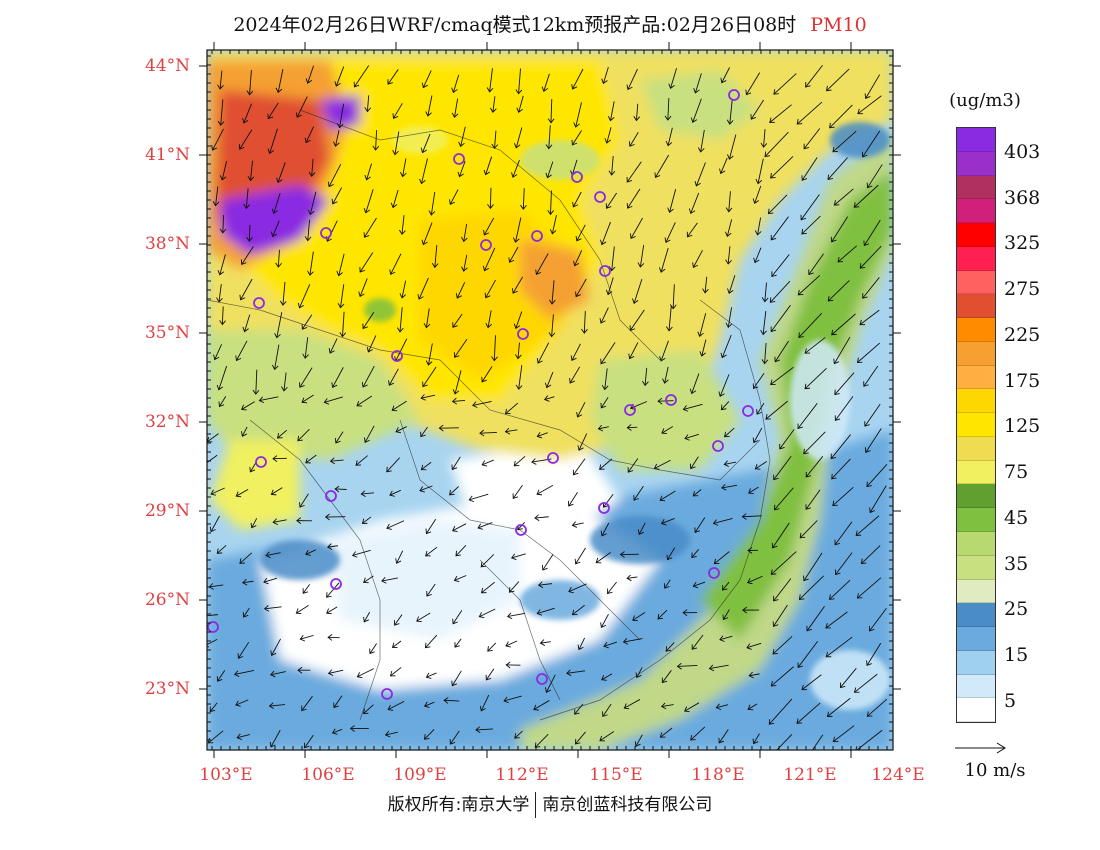 Image resolution: width=1100 pixels, height=850 pixels. I want to click on wind-reference-vector: 10 m/s, so click(1000, 763).